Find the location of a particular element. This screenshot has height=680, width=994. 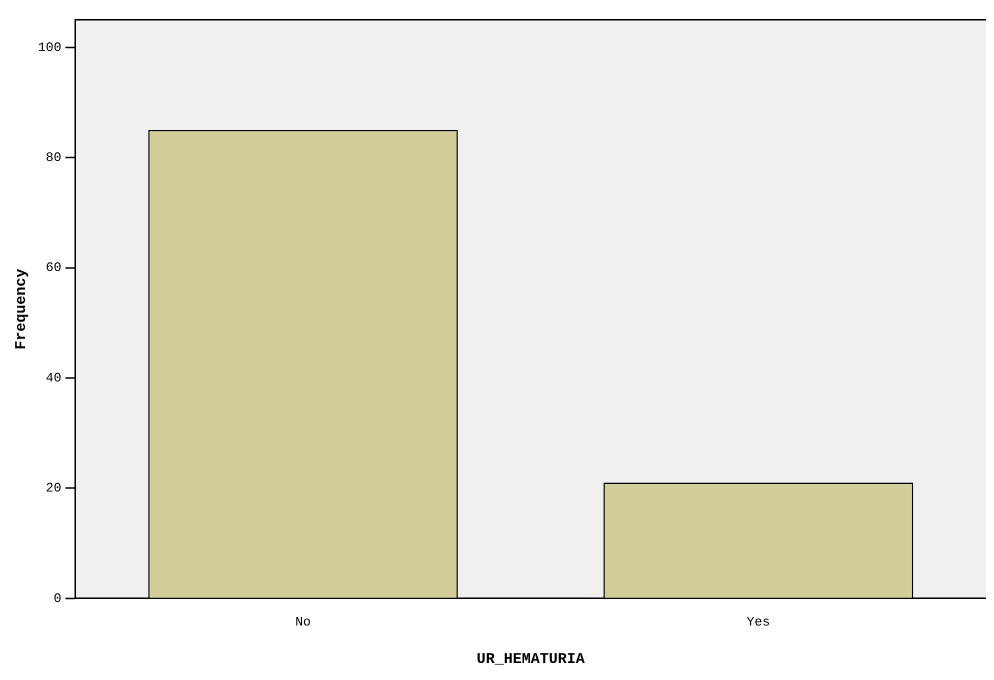

x-tick-label: Yes is located at coordinates (758, 622).